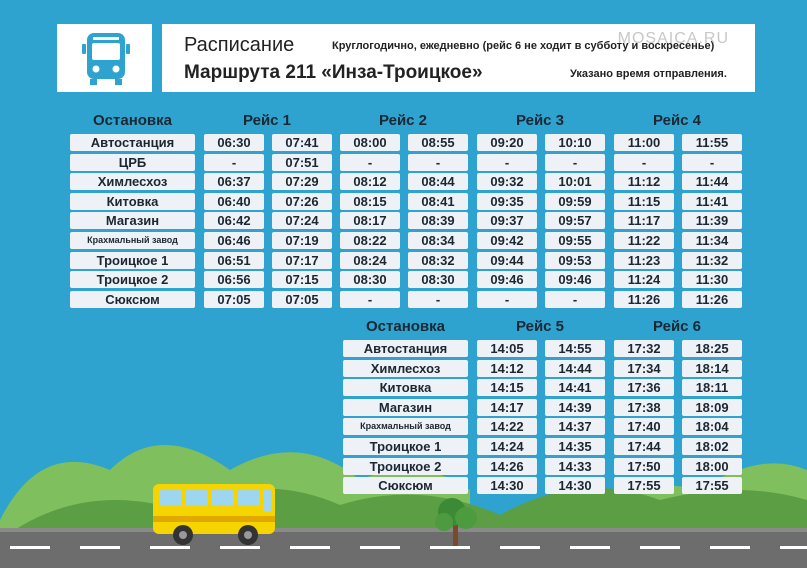 Image resolution: width=807 pixels, height=568 pixels. What do you see at coordinates (677, 326) in the screenshot?
I see `trip-header: Рейс 6` at bounding box center [677, 326].